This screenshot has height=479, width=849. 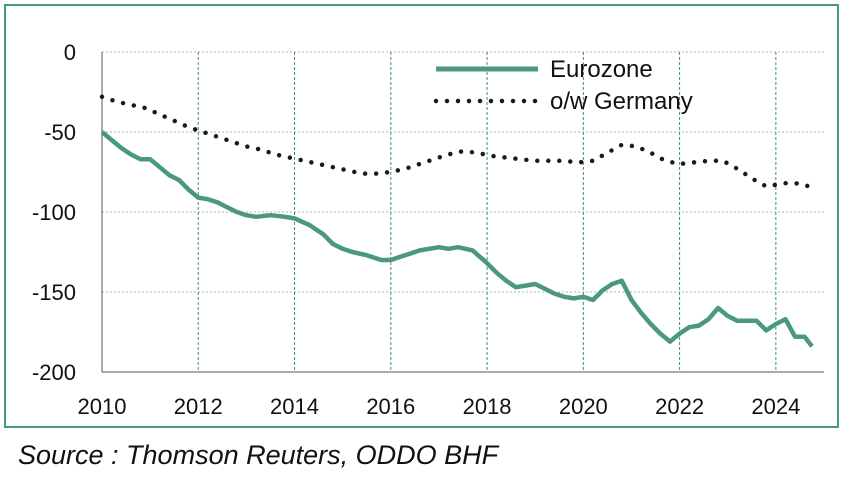 I want to click on legend-label: o/w Germany, so click(x=621, y=101).